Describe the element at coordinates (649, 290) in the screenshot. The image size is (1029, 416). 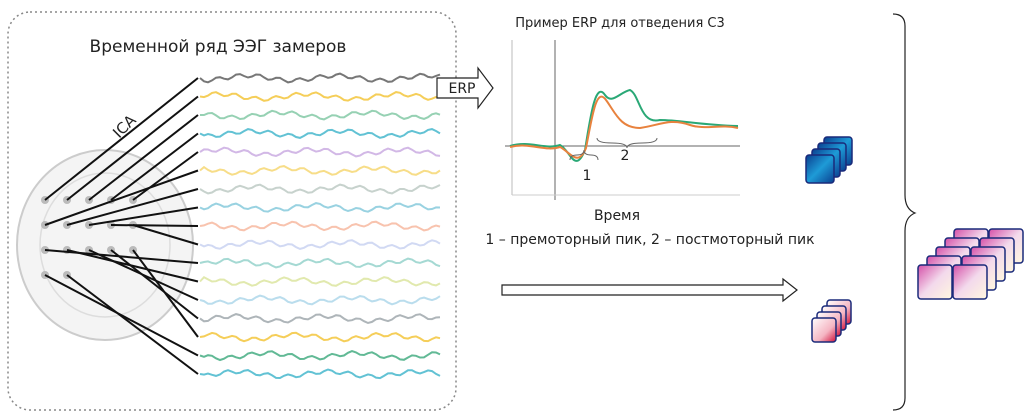
I see `long-arrow` at that location.